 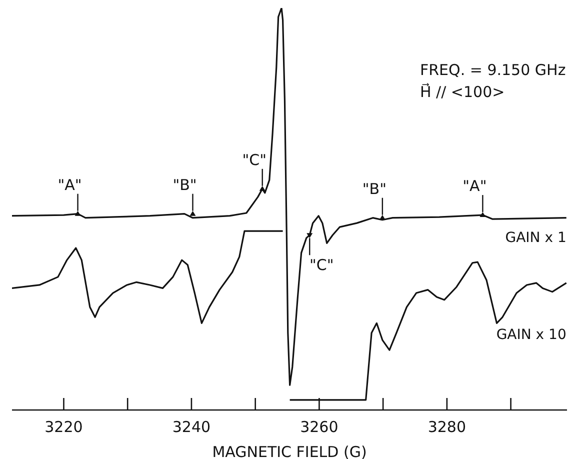 I want to click on annotation: H⃗ // <100>, so click(x=462, y=91).